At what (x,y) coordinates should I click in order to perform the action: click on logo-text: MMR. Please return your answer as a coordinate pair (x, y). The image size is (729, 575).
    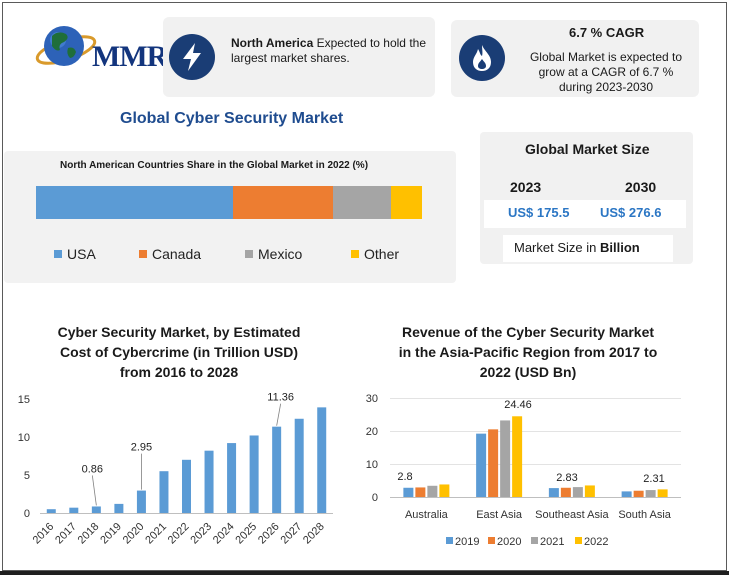
    Looking at the image, I should click on (130, 56).